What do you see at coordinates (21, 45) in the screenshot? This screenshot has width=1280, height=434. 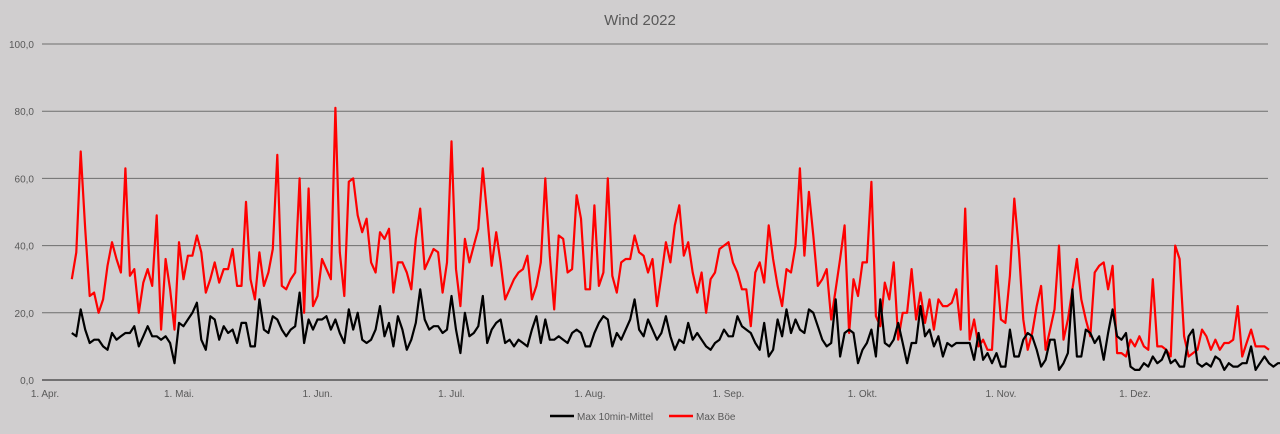 I see `y-tick-label: 100,0` at bounding box center [21, 45].